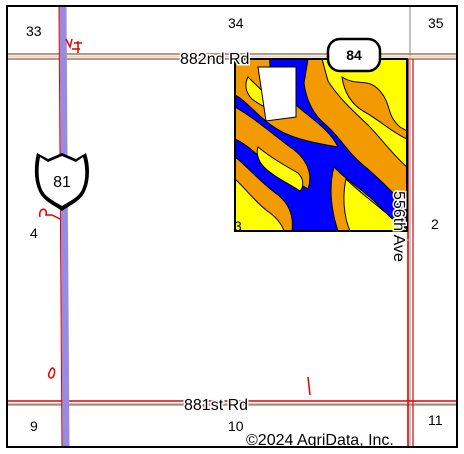 Image resolution: width=464 pixels, height=454 pixels. I want to click on highway-us81, so click(64, 226).